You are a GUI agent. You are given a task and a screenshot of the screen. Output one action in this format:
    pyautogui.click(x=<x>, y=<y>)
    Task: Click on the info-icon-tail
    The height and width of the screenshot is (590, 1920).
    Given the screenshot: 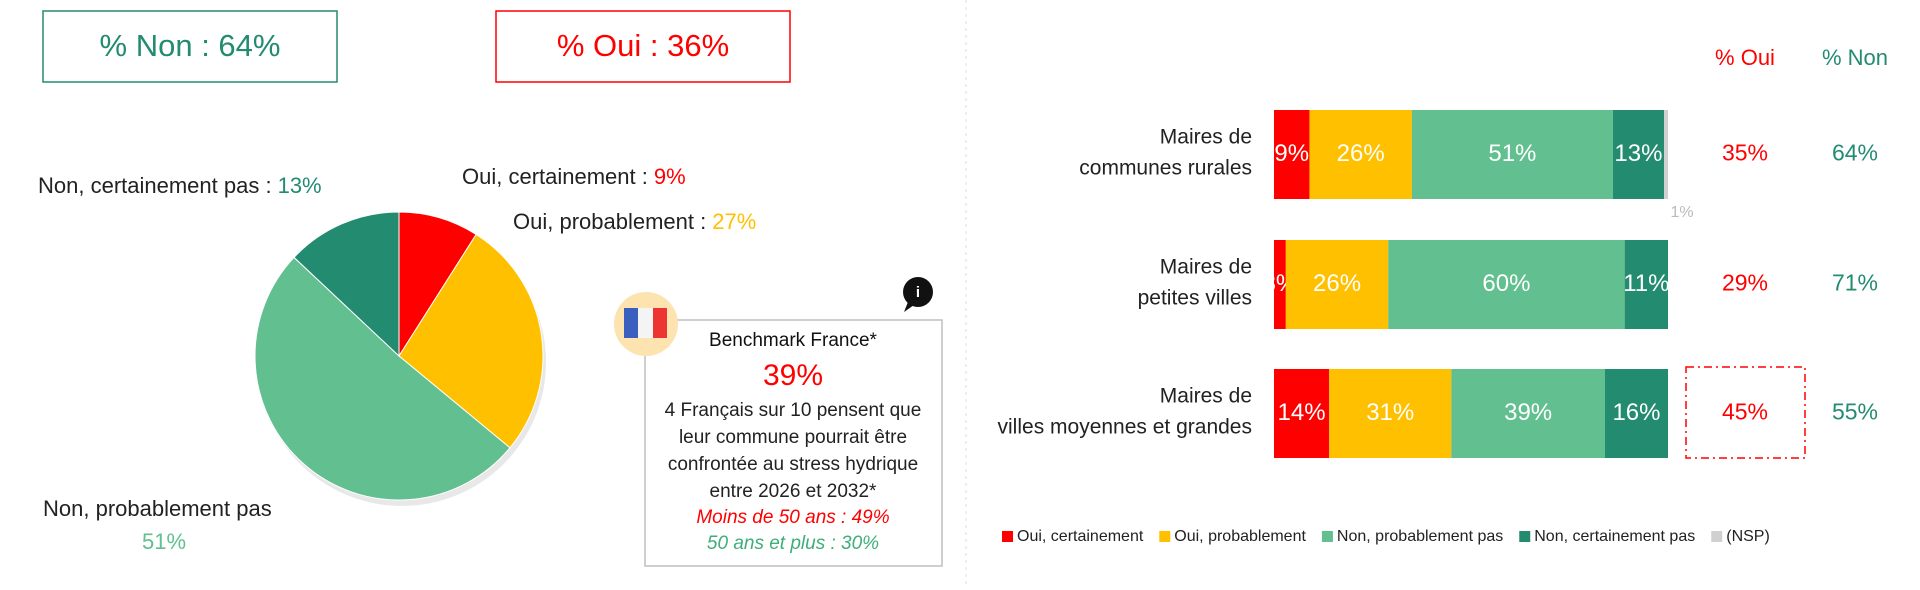 What is the action you would take?
    pyautogui.click(x=909, y=307)
    